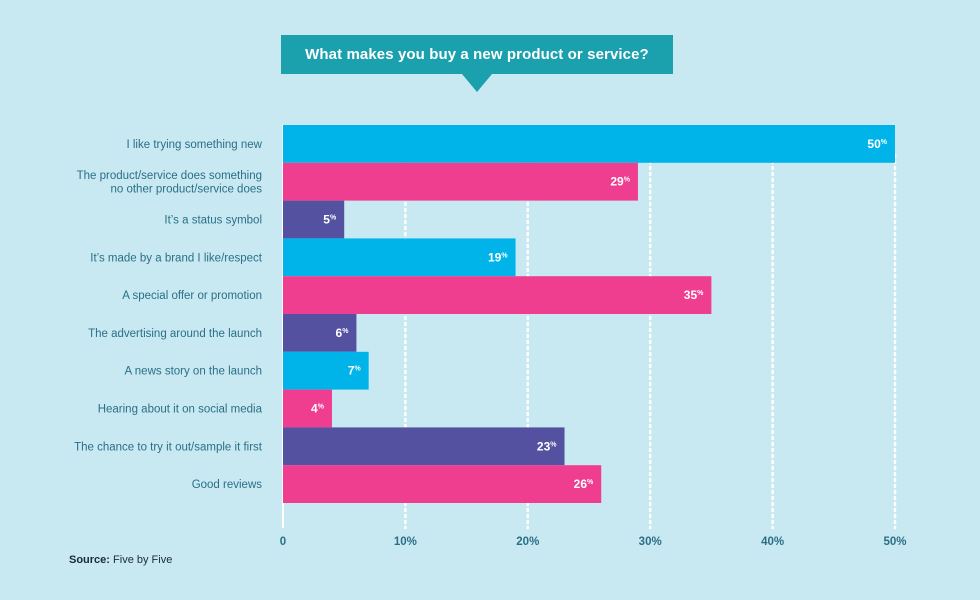 This screenshot has height=600, width=980. What do you see at coordinates (650, 542) in the screenshot?
I see `x-tick-label: 30%` at bounding box center [650, 542].